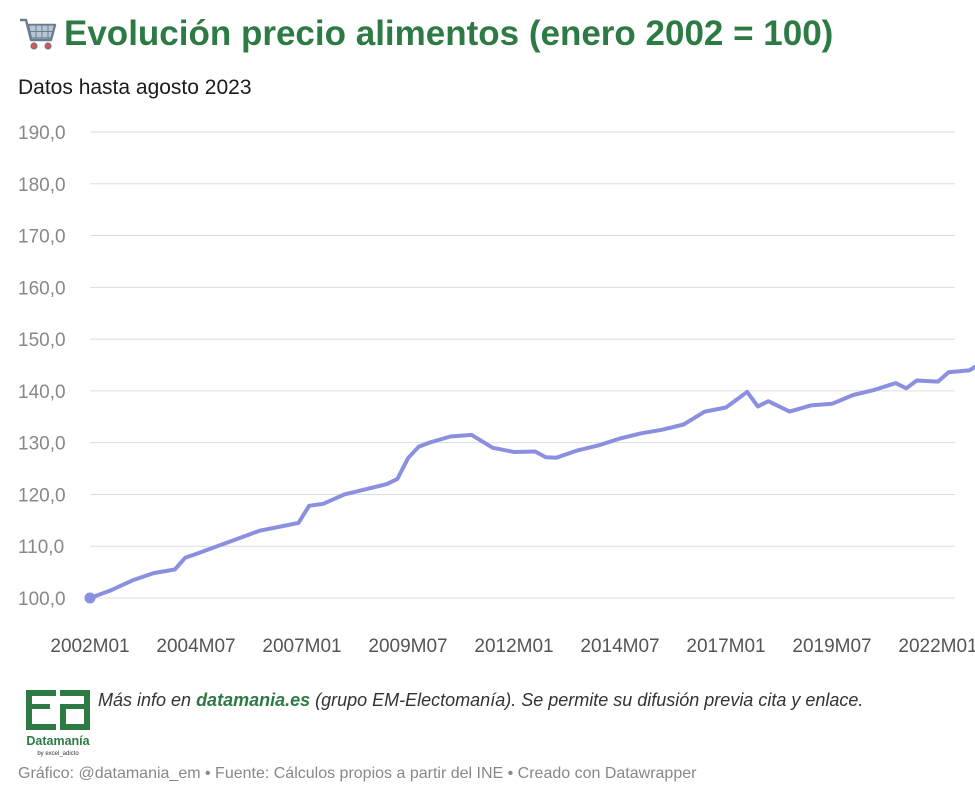 This screenshot has width=975, height=801. I want to click on x-tick-label: 2007M01, so click(301, 646).